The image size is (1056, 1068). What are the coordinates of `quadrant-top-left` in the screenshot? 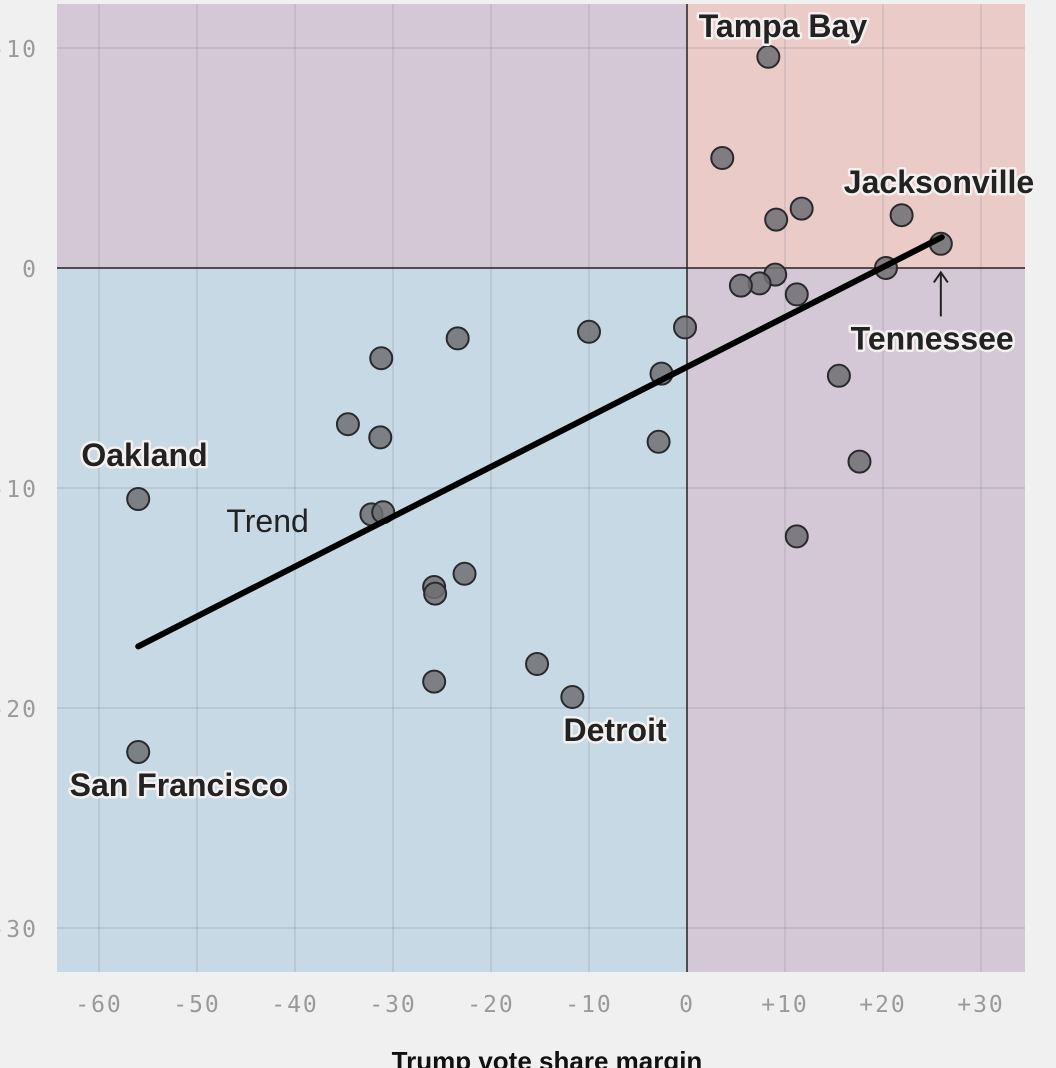 It's located at (372, 136).